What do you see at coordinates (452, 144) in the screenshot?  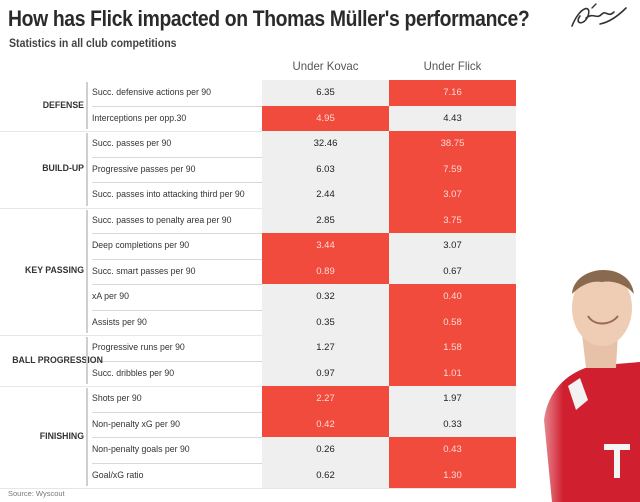 I see `value-cell-flick: 38.75` at bounding box center [452, 144].